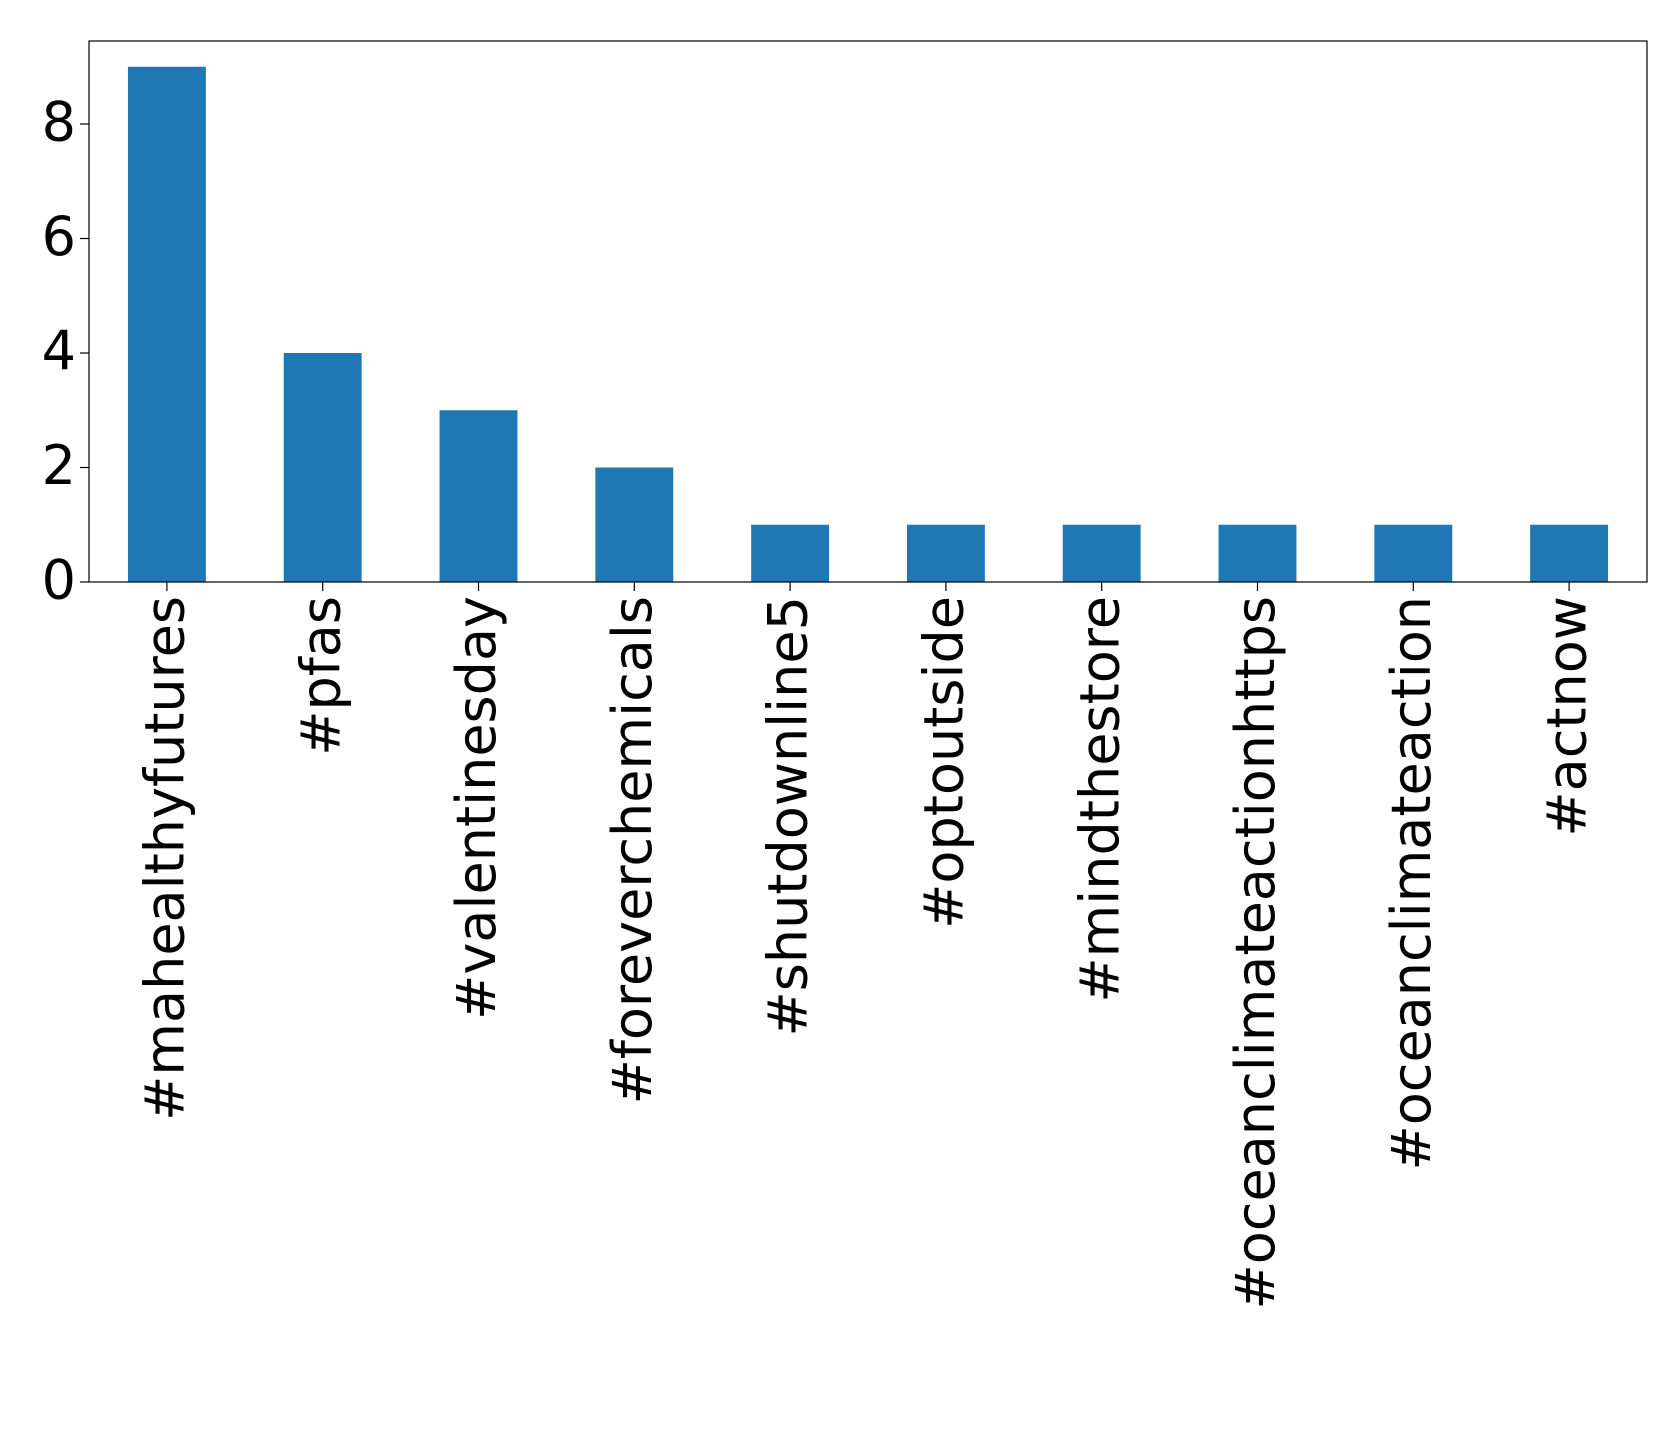 Image resolution: width=1679 pixels, height=1454 pixels. Describe the element at coordinates (1255, 953) in the screenshot. I see `x-tick-label: #oceanclimateactionhttps` at that location.